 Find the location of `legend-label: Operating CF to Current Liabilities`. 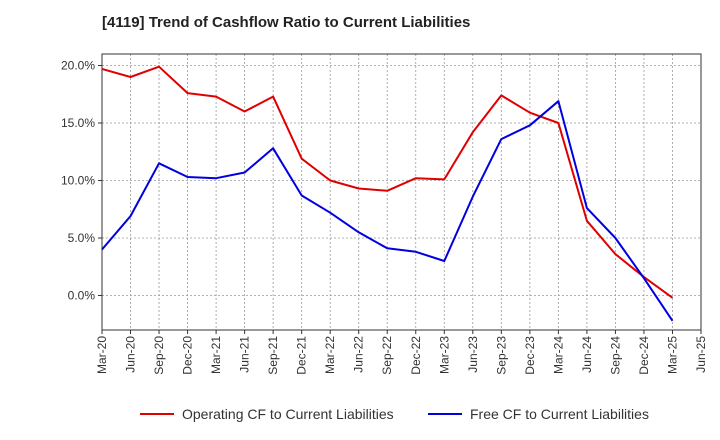

legend-label: Operating CF to Current Liabilities is located at coordinates (288, 414).